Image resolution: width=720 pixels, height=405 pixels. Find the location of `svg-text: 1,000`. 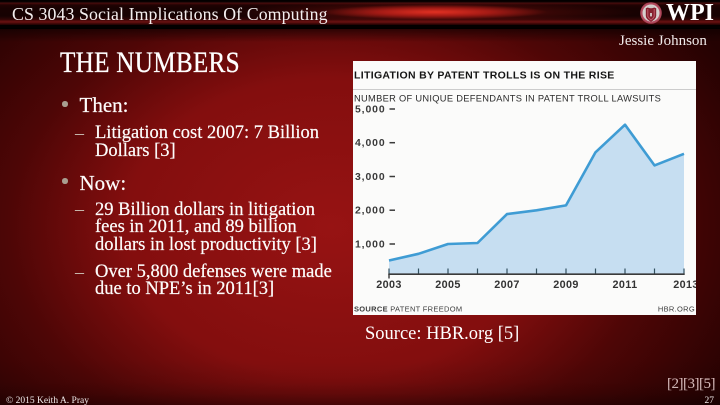

svg-text: 1,000 is located at coordinates (370, 245).